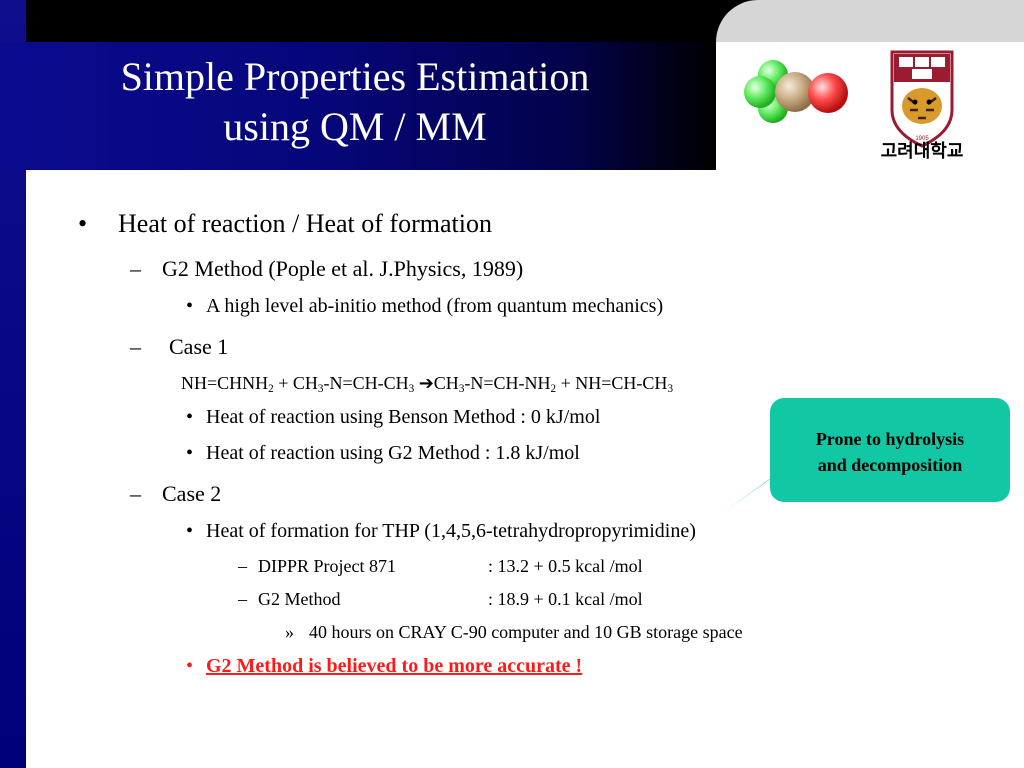  Describe the element at coordinates (289, 632) in the screenshot. I see `raquo-marker: »` at that location.